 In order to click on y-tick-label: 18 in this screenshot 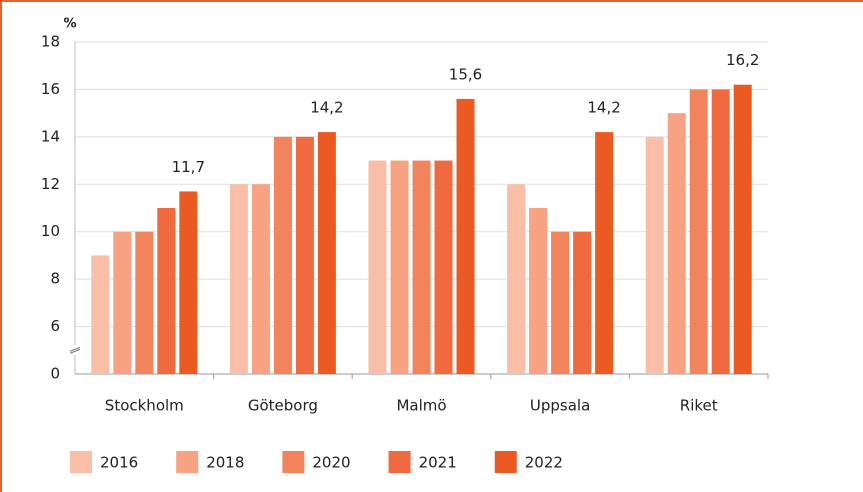, I will do `click(50, 42)`.